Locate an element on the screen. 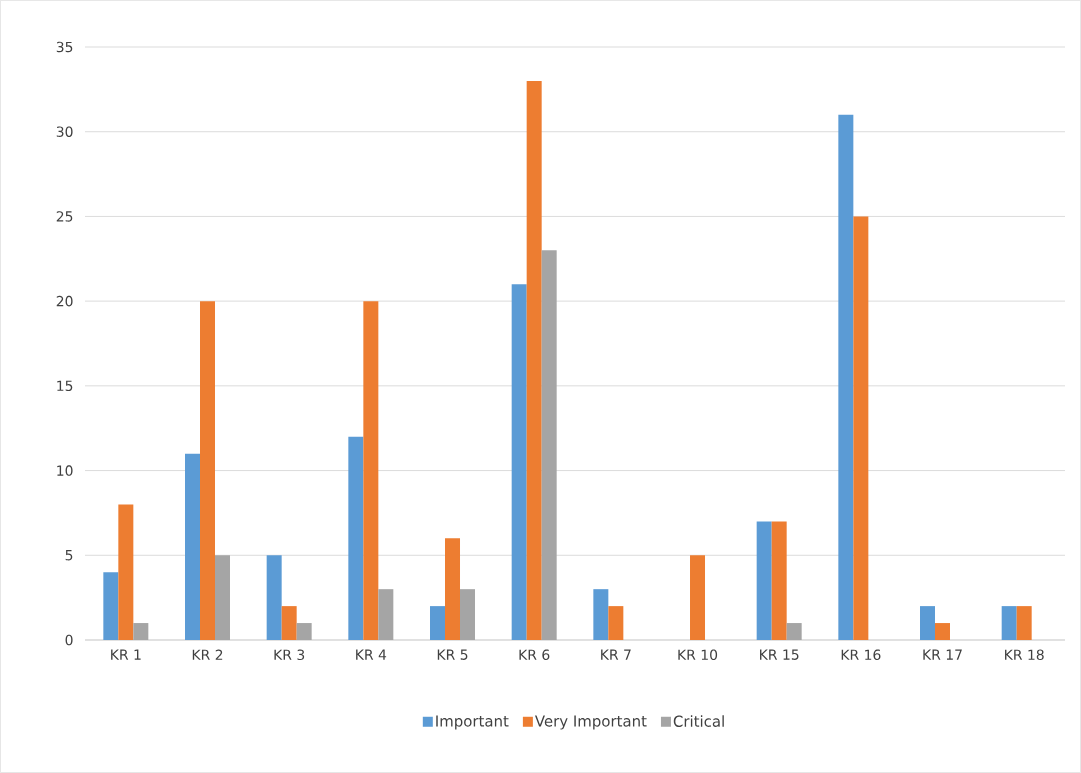 Image resolution: width=1081 pixels, height=773 pixels. legend-label: Very Important is located at coordinates (590, 722).